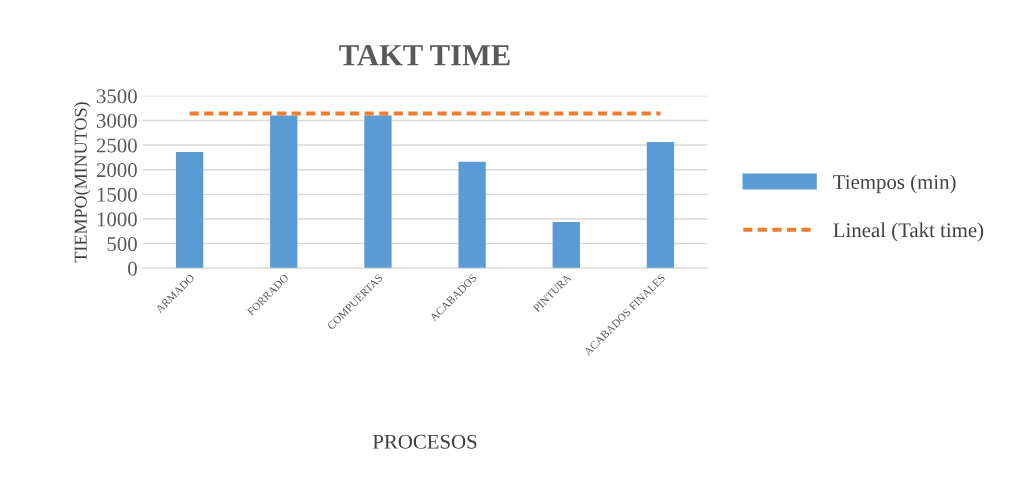  I want to click on legend-label: Tiempos (min), so click(894, 184).